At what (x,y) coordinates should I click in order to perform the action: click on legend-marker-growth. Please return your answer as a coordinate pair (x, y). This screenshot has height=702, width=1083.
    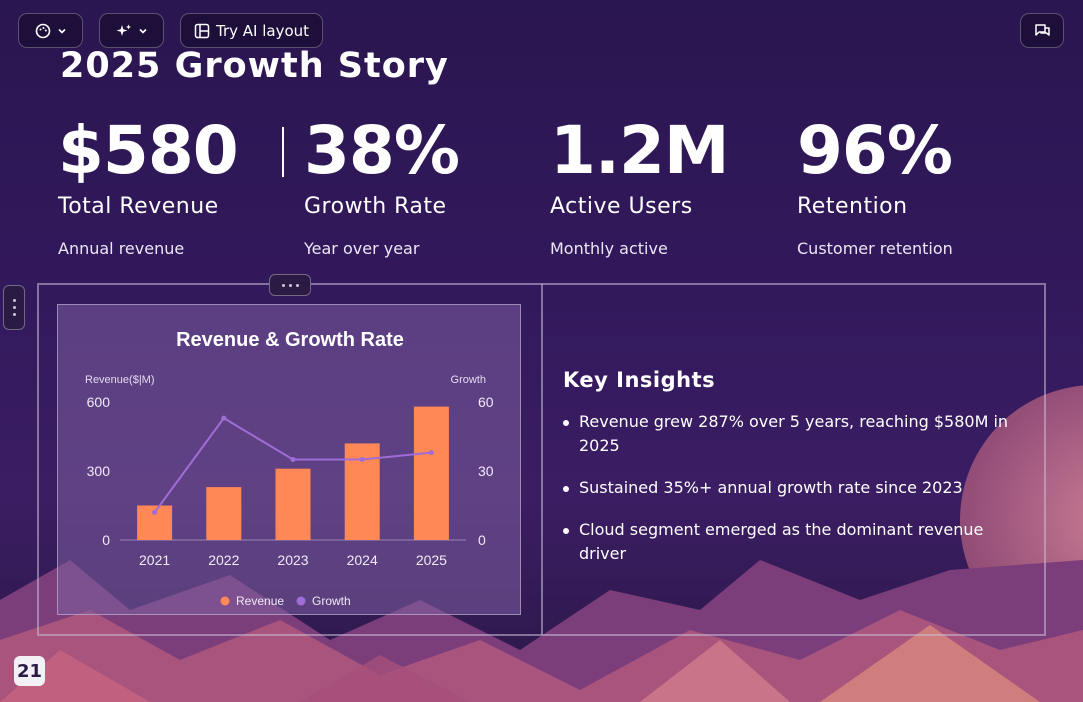
    Looking at the image, I should click on (301, 601).